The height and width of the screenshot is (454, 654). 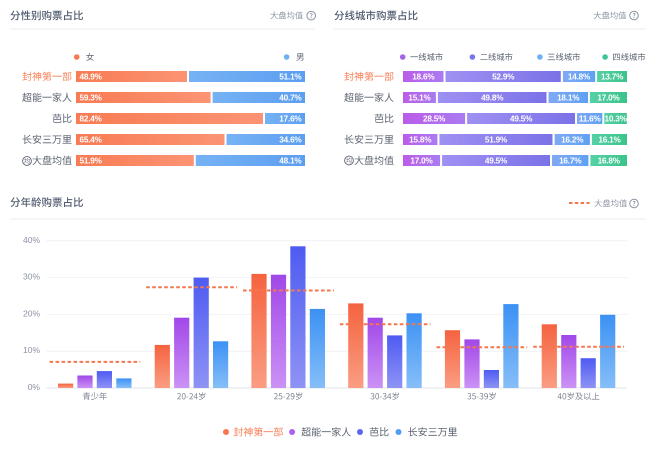 What do you see at coordinates (612, 77) in the screenshot?
I see `svg-text: 13.7%` at bounding box center [612, 77].